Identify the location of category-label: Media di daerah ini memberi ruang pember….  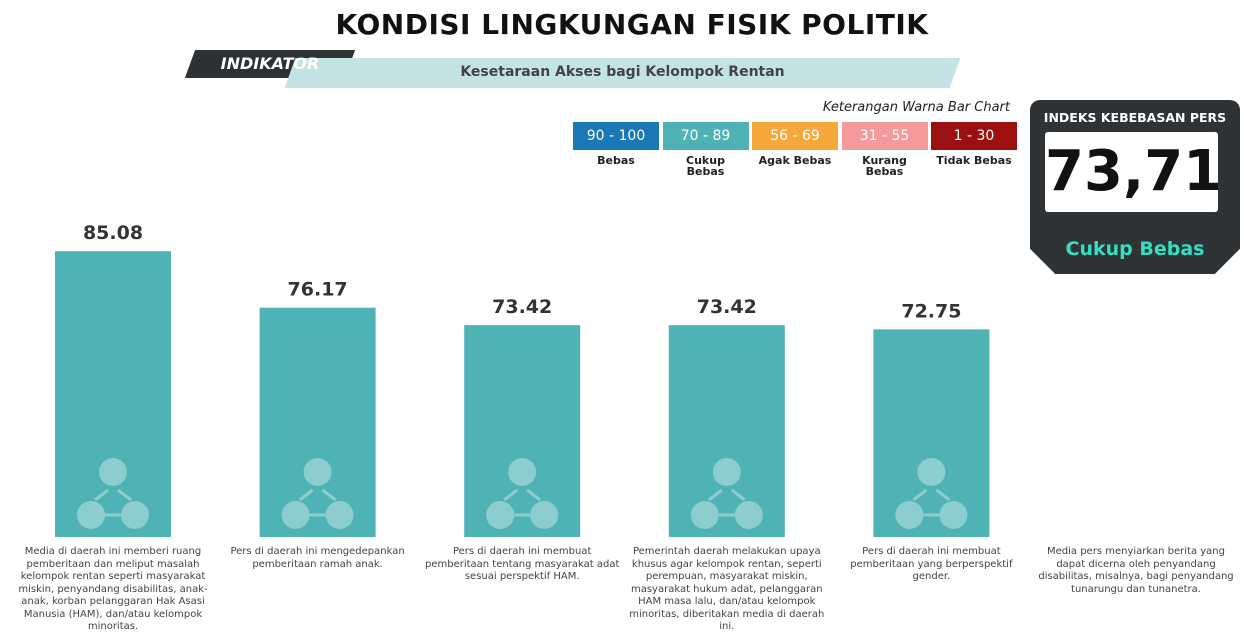
(113, 589).